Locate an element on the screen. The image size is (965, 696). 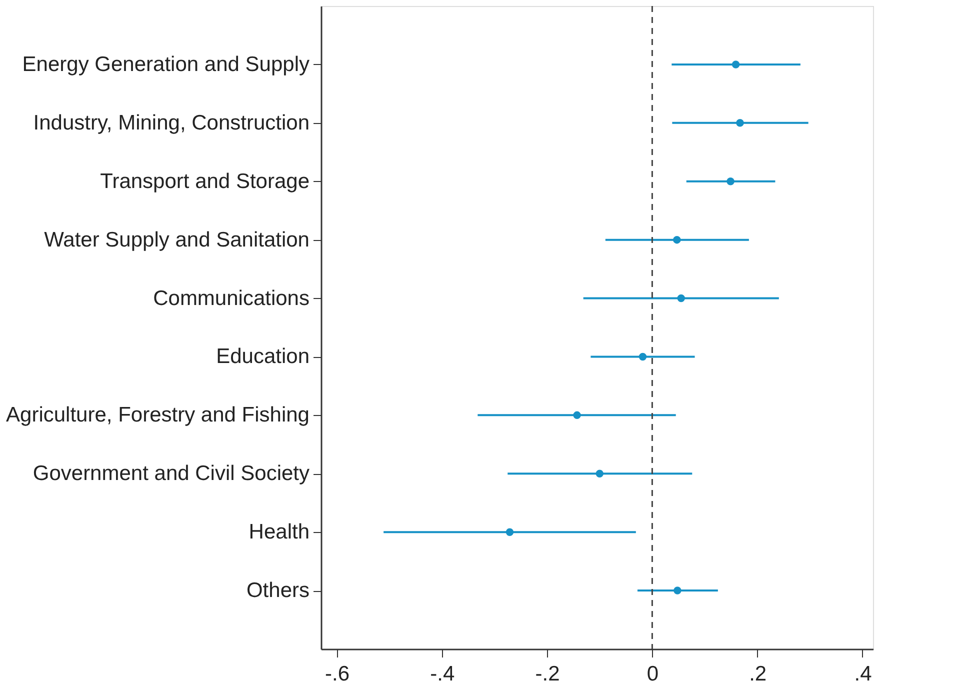
y-tick-label: Water Supply and Sanitation is located at coordinates (177, 240).